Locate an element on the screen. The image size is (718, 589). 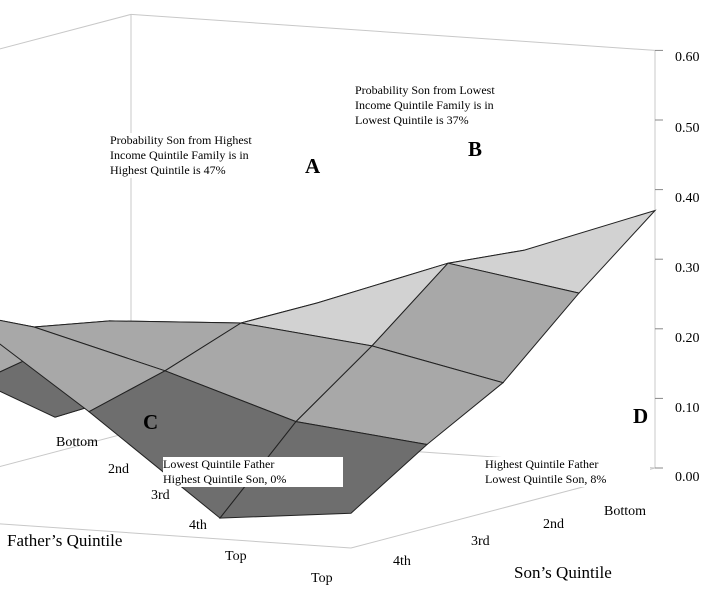
surface-cell is located at coordinates (17, 323).